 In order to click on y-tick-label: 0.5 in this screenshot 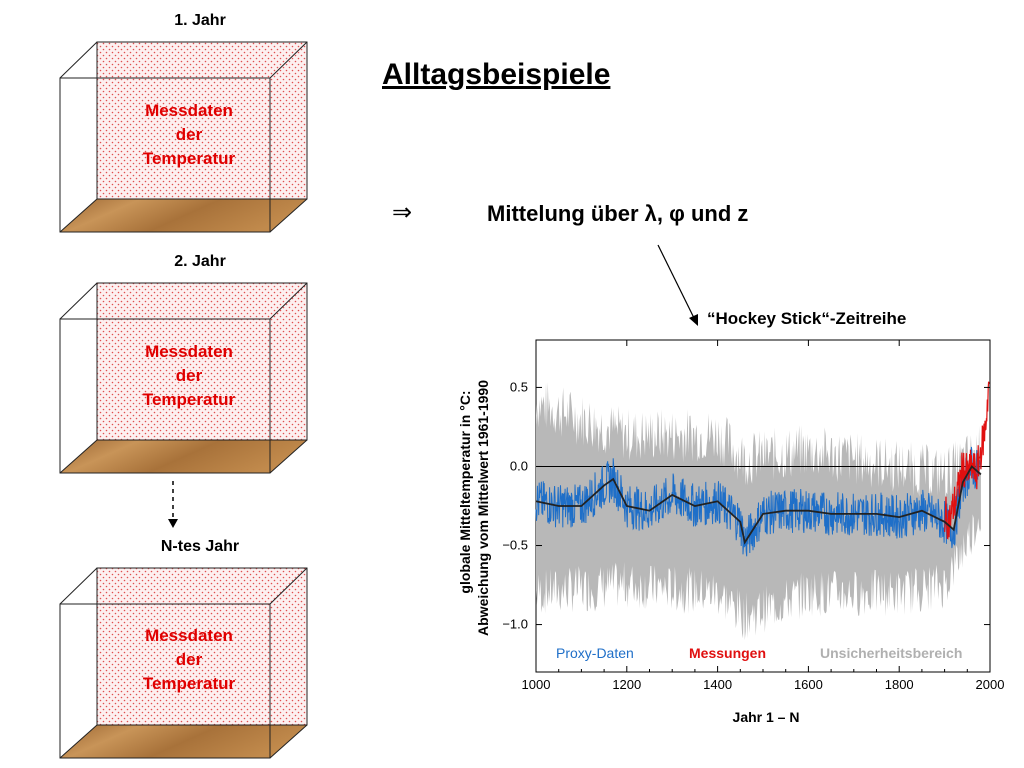, I will do `click(519, 386)`.